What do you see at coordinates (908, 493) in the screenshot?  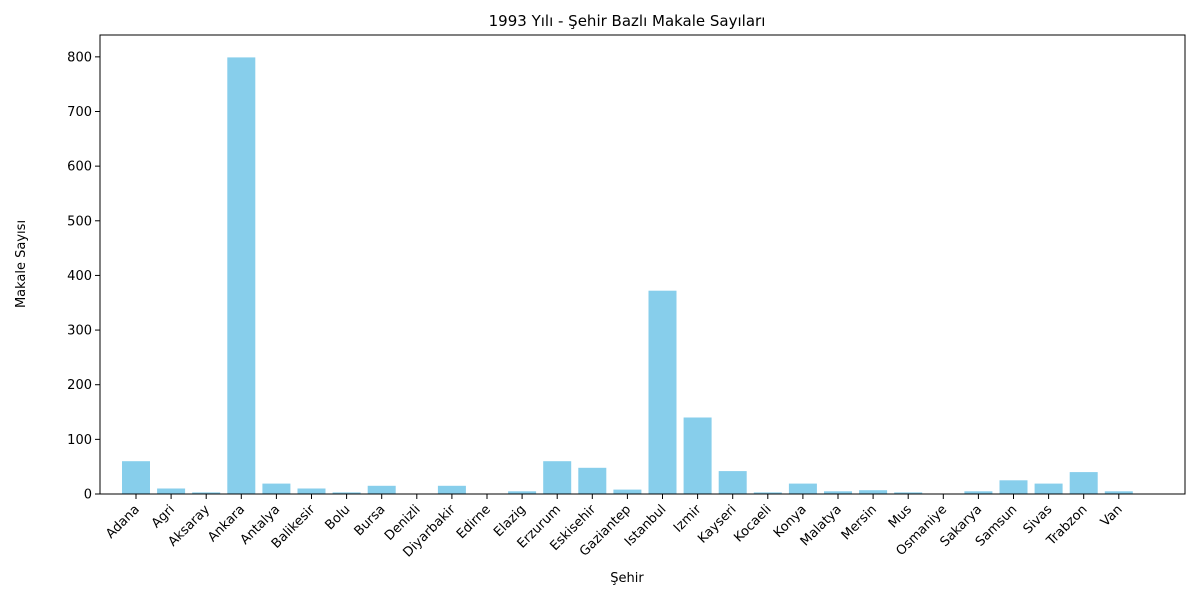 I see `bar-mus` at bounding box center [908, 493].